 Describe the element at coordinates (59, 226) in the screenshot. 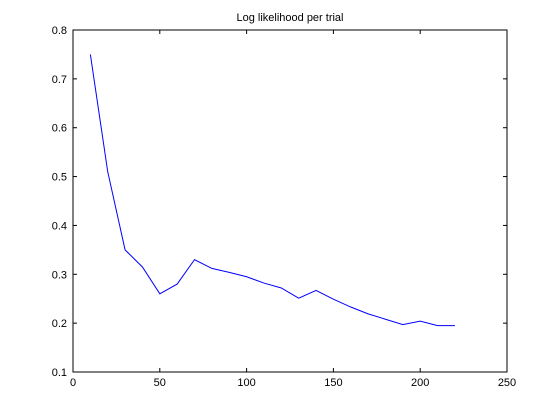

I see `y-tick-label: 0.4` at that location.